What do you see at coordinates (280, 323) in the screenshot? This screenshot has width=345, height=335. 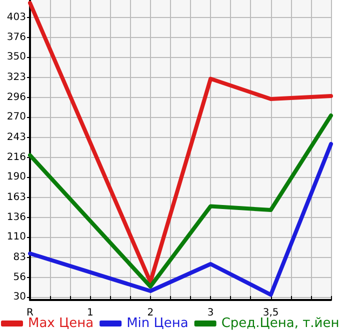 I see `legend-label: Сред.Цена, т.йен` at bounding box center [280, 323].